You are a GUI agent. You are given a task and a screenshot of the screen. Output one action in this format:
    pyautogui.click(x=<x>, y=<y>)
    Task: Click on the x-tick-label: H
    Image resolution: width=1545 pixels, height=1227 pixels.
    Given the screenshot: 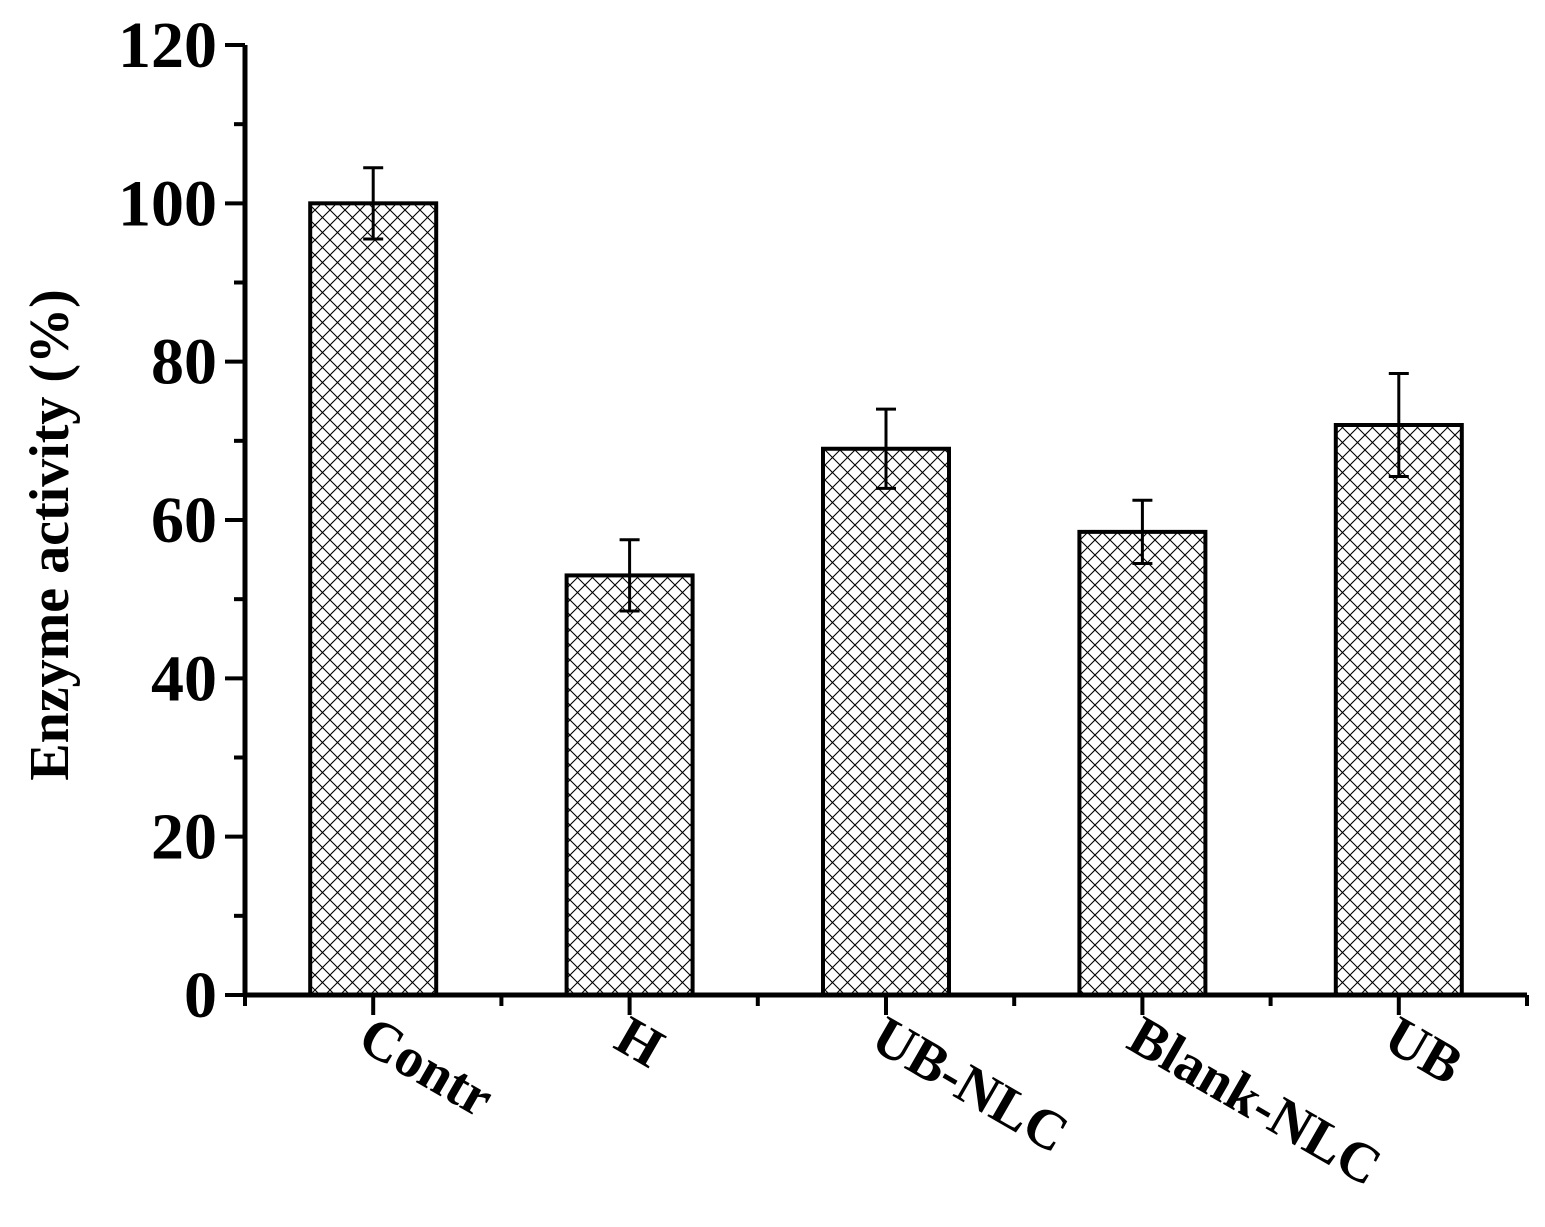 What is the action you would take?
    pyautogui.click(x=639, y=1042)
    